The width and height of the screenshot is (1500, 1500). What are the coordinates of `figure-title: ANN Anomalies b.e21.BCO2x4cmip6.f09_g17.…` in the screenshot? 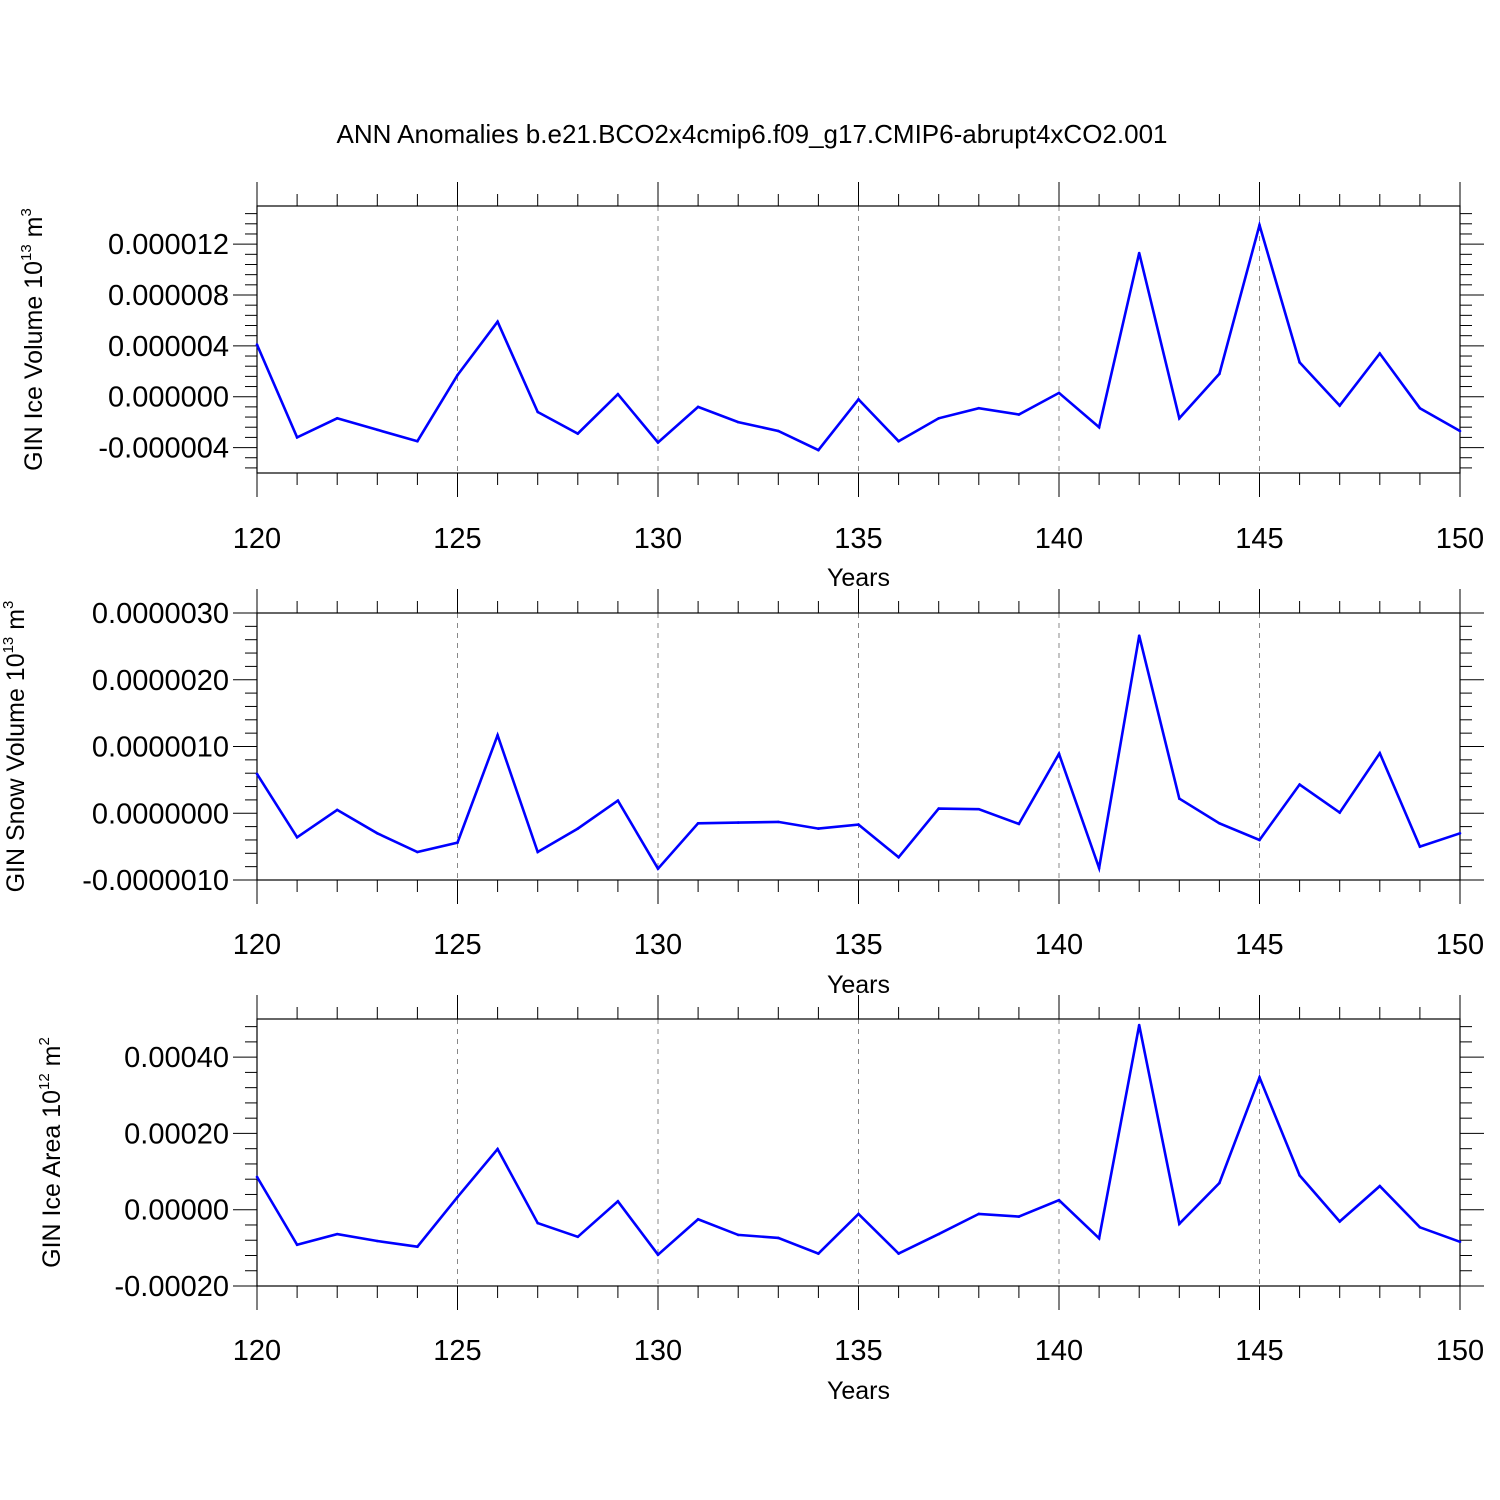 It's located at (752, 134).